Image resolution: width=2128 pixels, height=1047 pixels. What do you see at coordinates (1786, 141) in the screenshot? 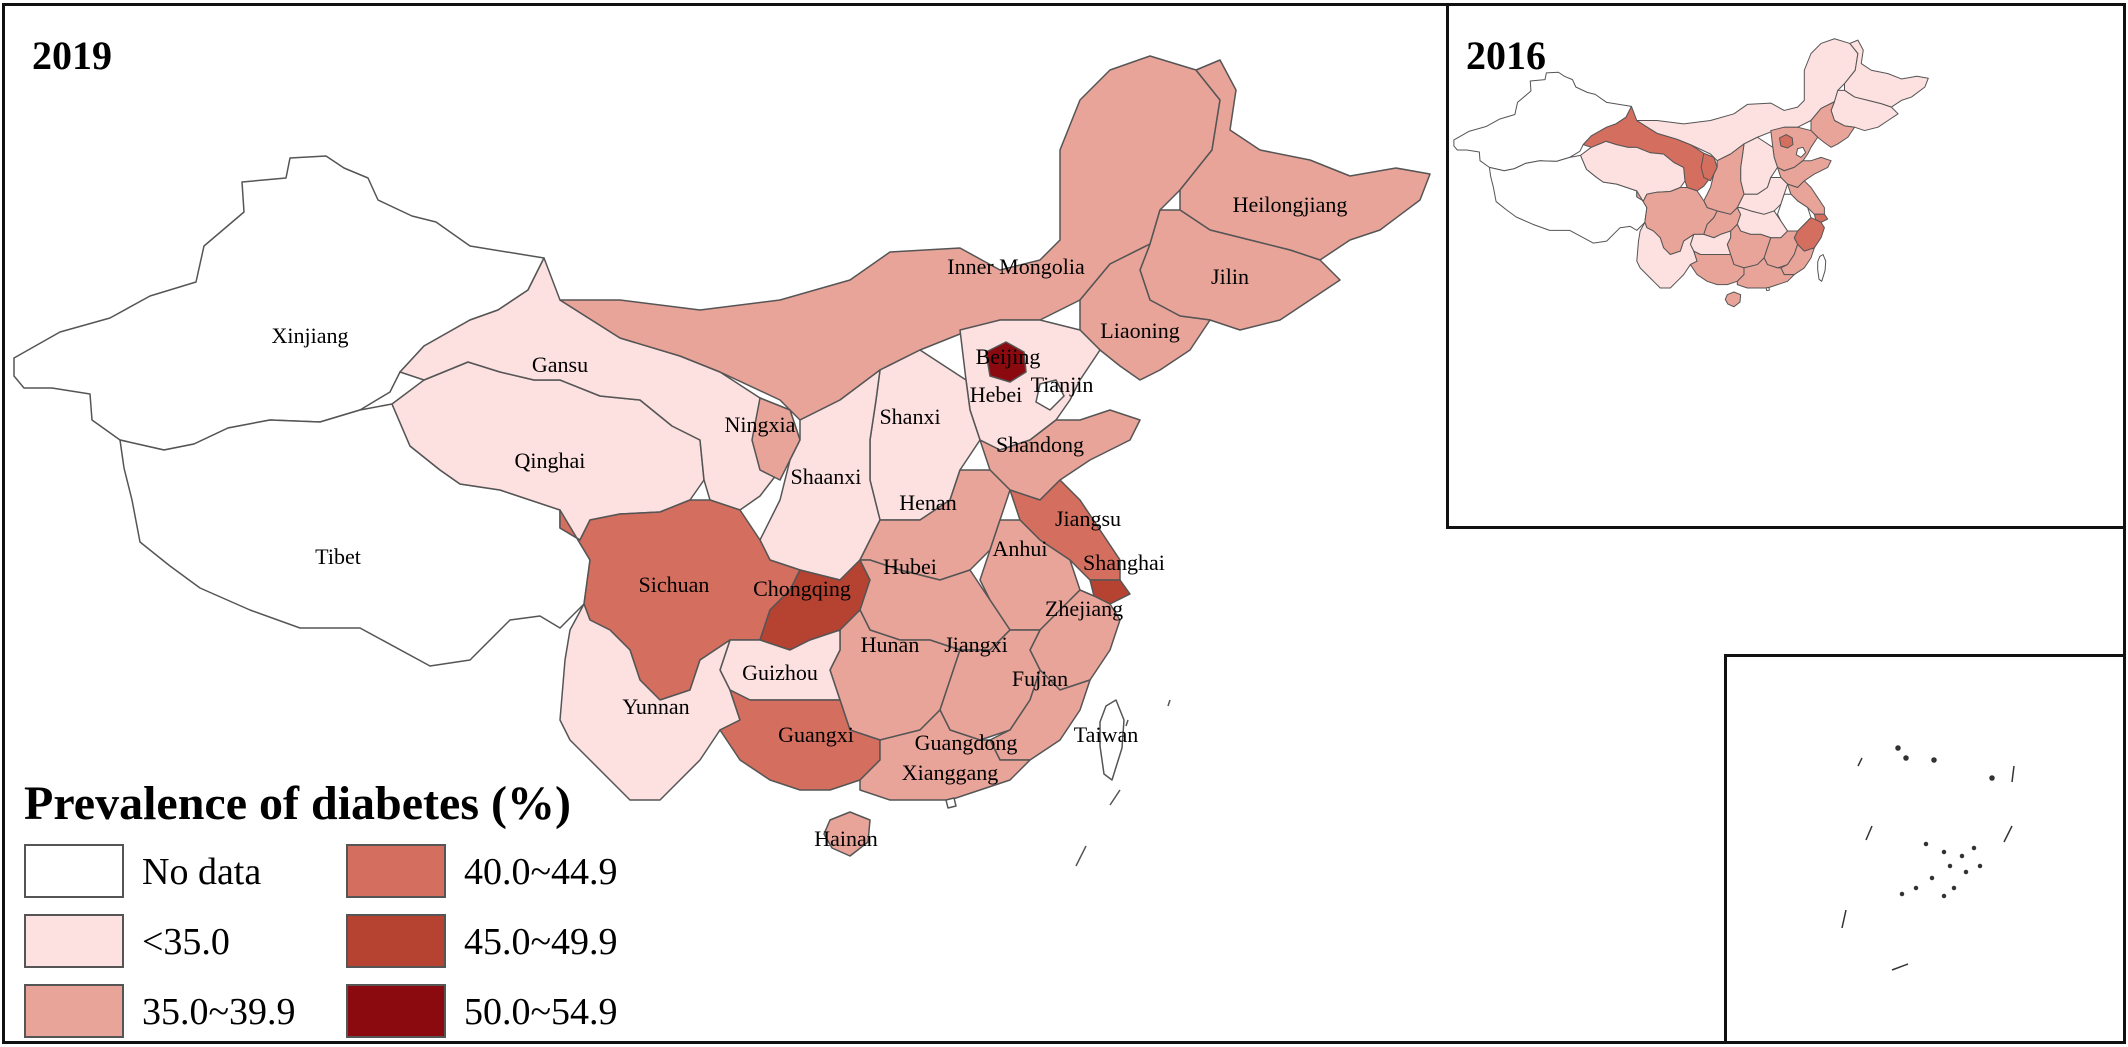
I see `inset-region-beijing` at bounding box center [1786, 141].